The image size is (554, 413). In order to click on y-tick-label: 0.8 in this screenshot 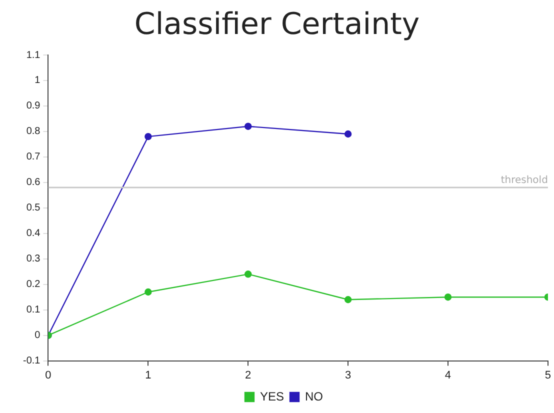, I will do `click(33, 132)`.